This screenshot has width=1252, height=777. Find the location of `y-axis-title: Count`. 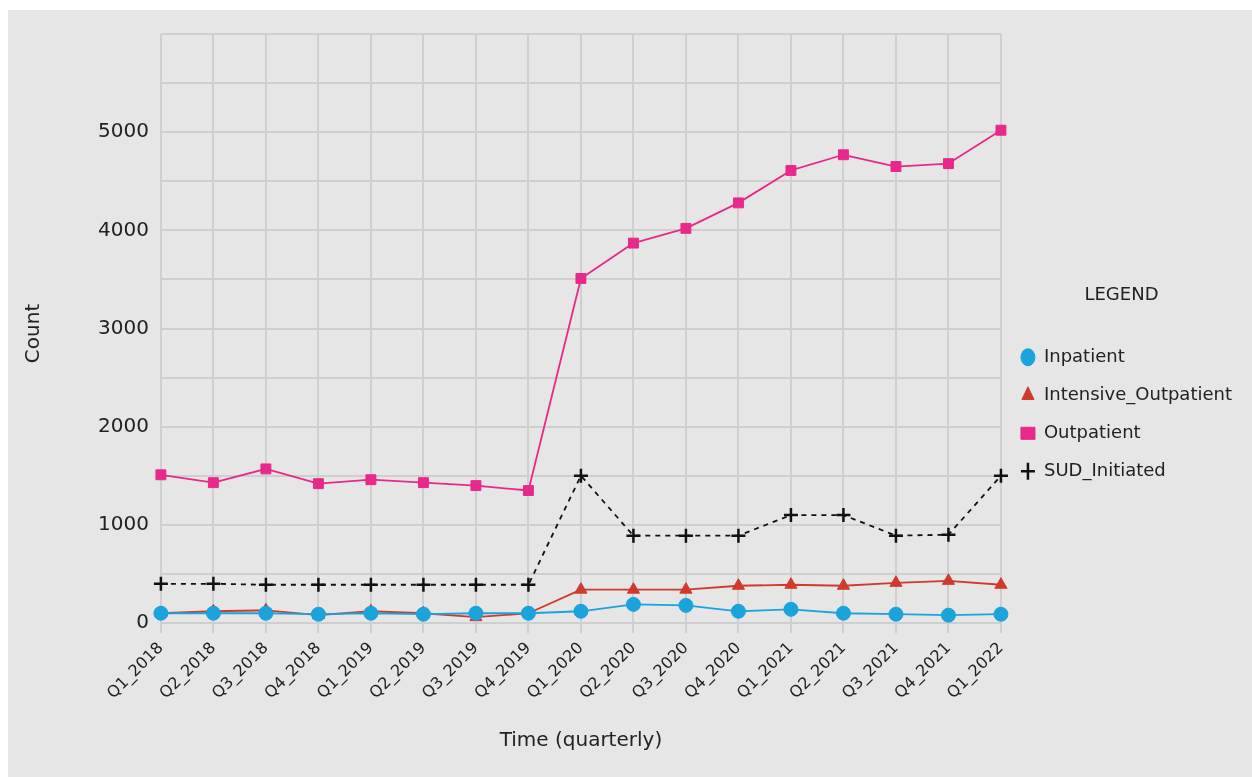

y-axis-title: Count is located at coordinates (32, 333).